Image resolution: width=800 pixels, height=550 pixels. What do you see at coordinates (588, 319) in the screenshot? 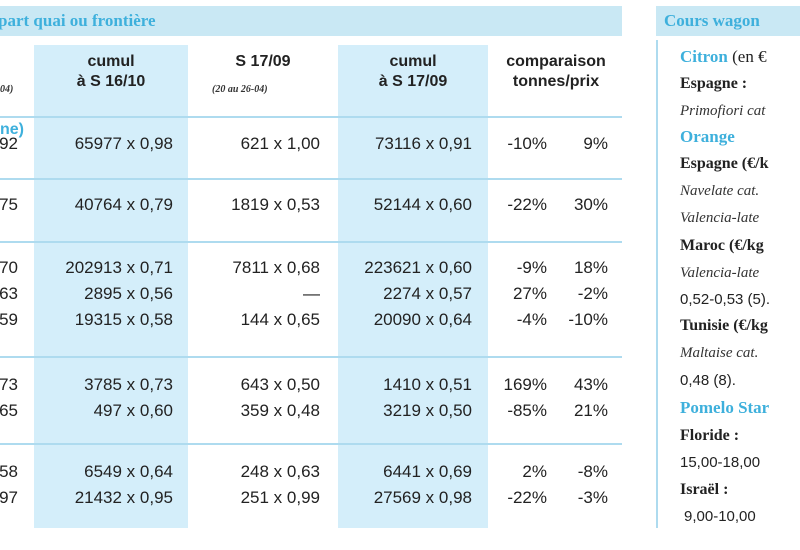
I see `table-cell-p: -10%` at bounding box center [588, 319].